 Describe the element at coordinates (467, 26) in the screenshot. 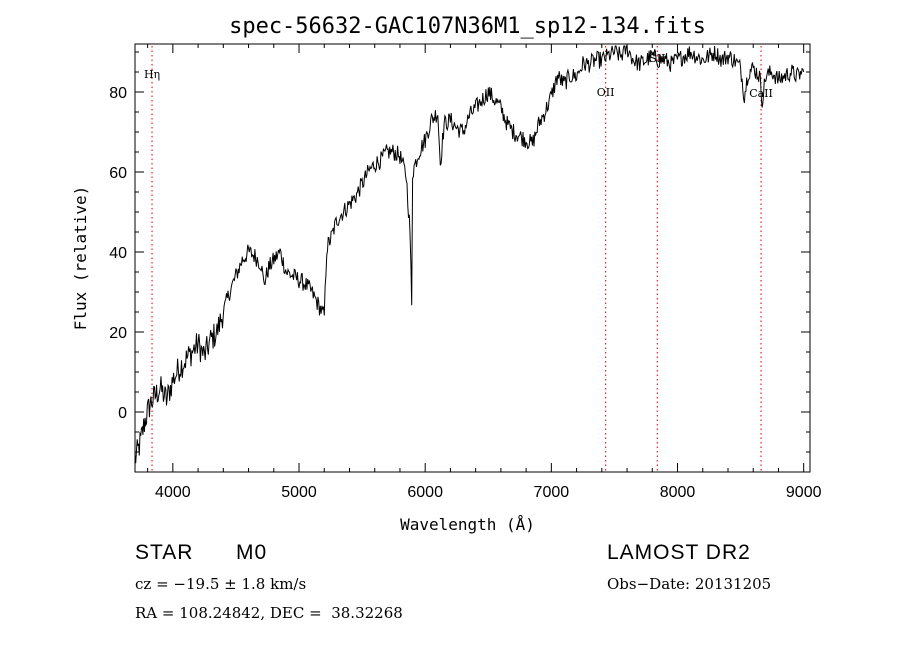

I see `chart-title: spec-56632-GAC107N36M1_sp12-134.fits` at that location.